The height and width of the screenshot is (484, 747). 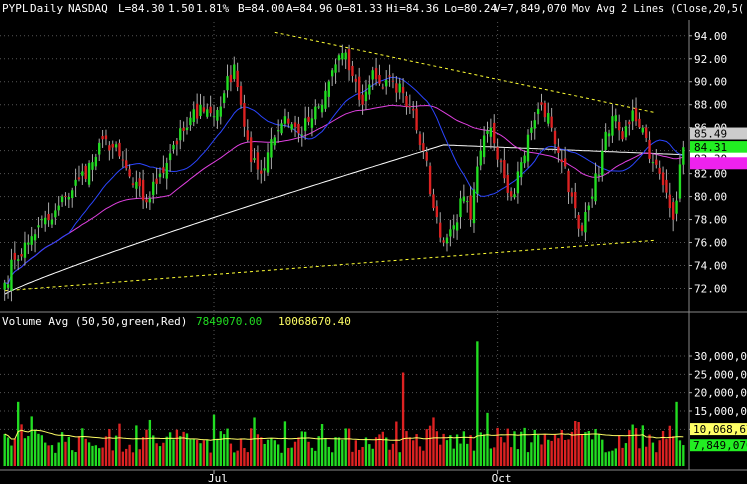 I want to click on volume-tag-box, so click(x=718, y=445).